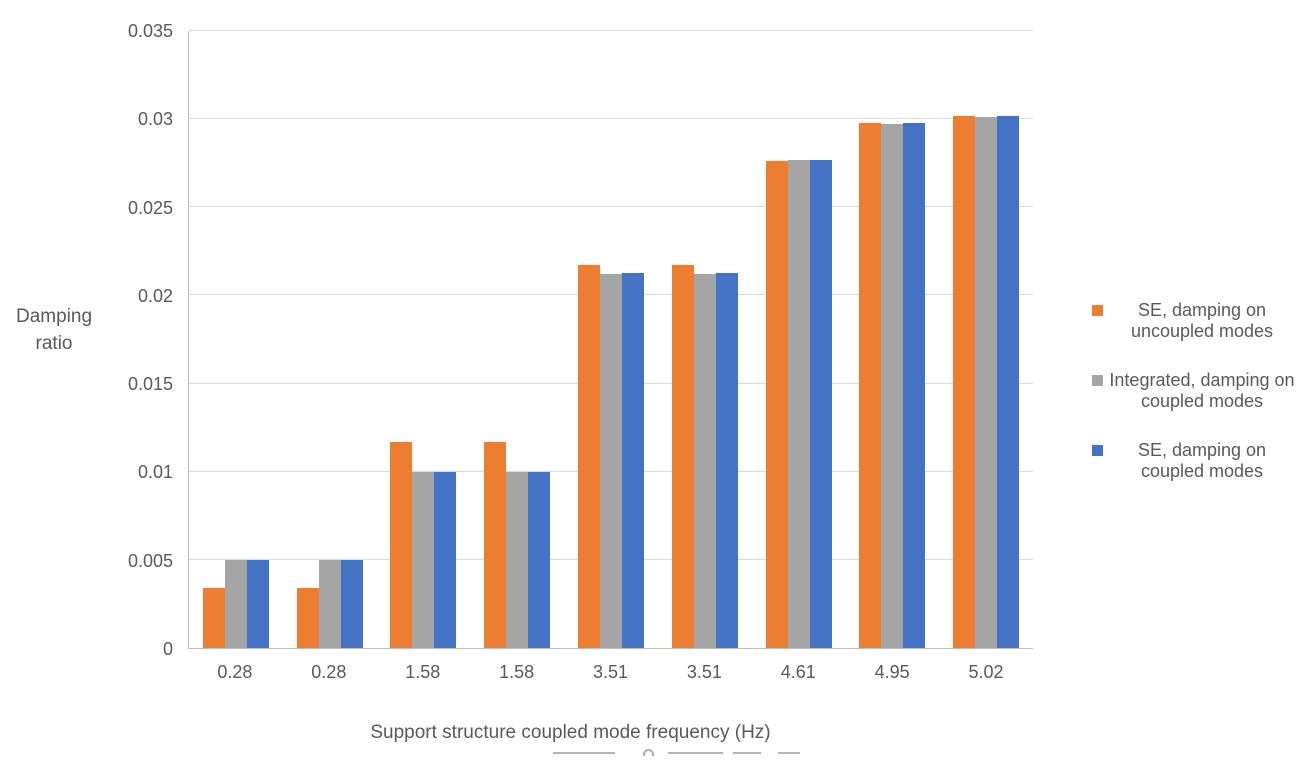  What do you see at coordinates (1202, 320) in the screenshot?
I see `legend-label: SE, damping on uncoupled modes` at bounding box center [1202, 320].